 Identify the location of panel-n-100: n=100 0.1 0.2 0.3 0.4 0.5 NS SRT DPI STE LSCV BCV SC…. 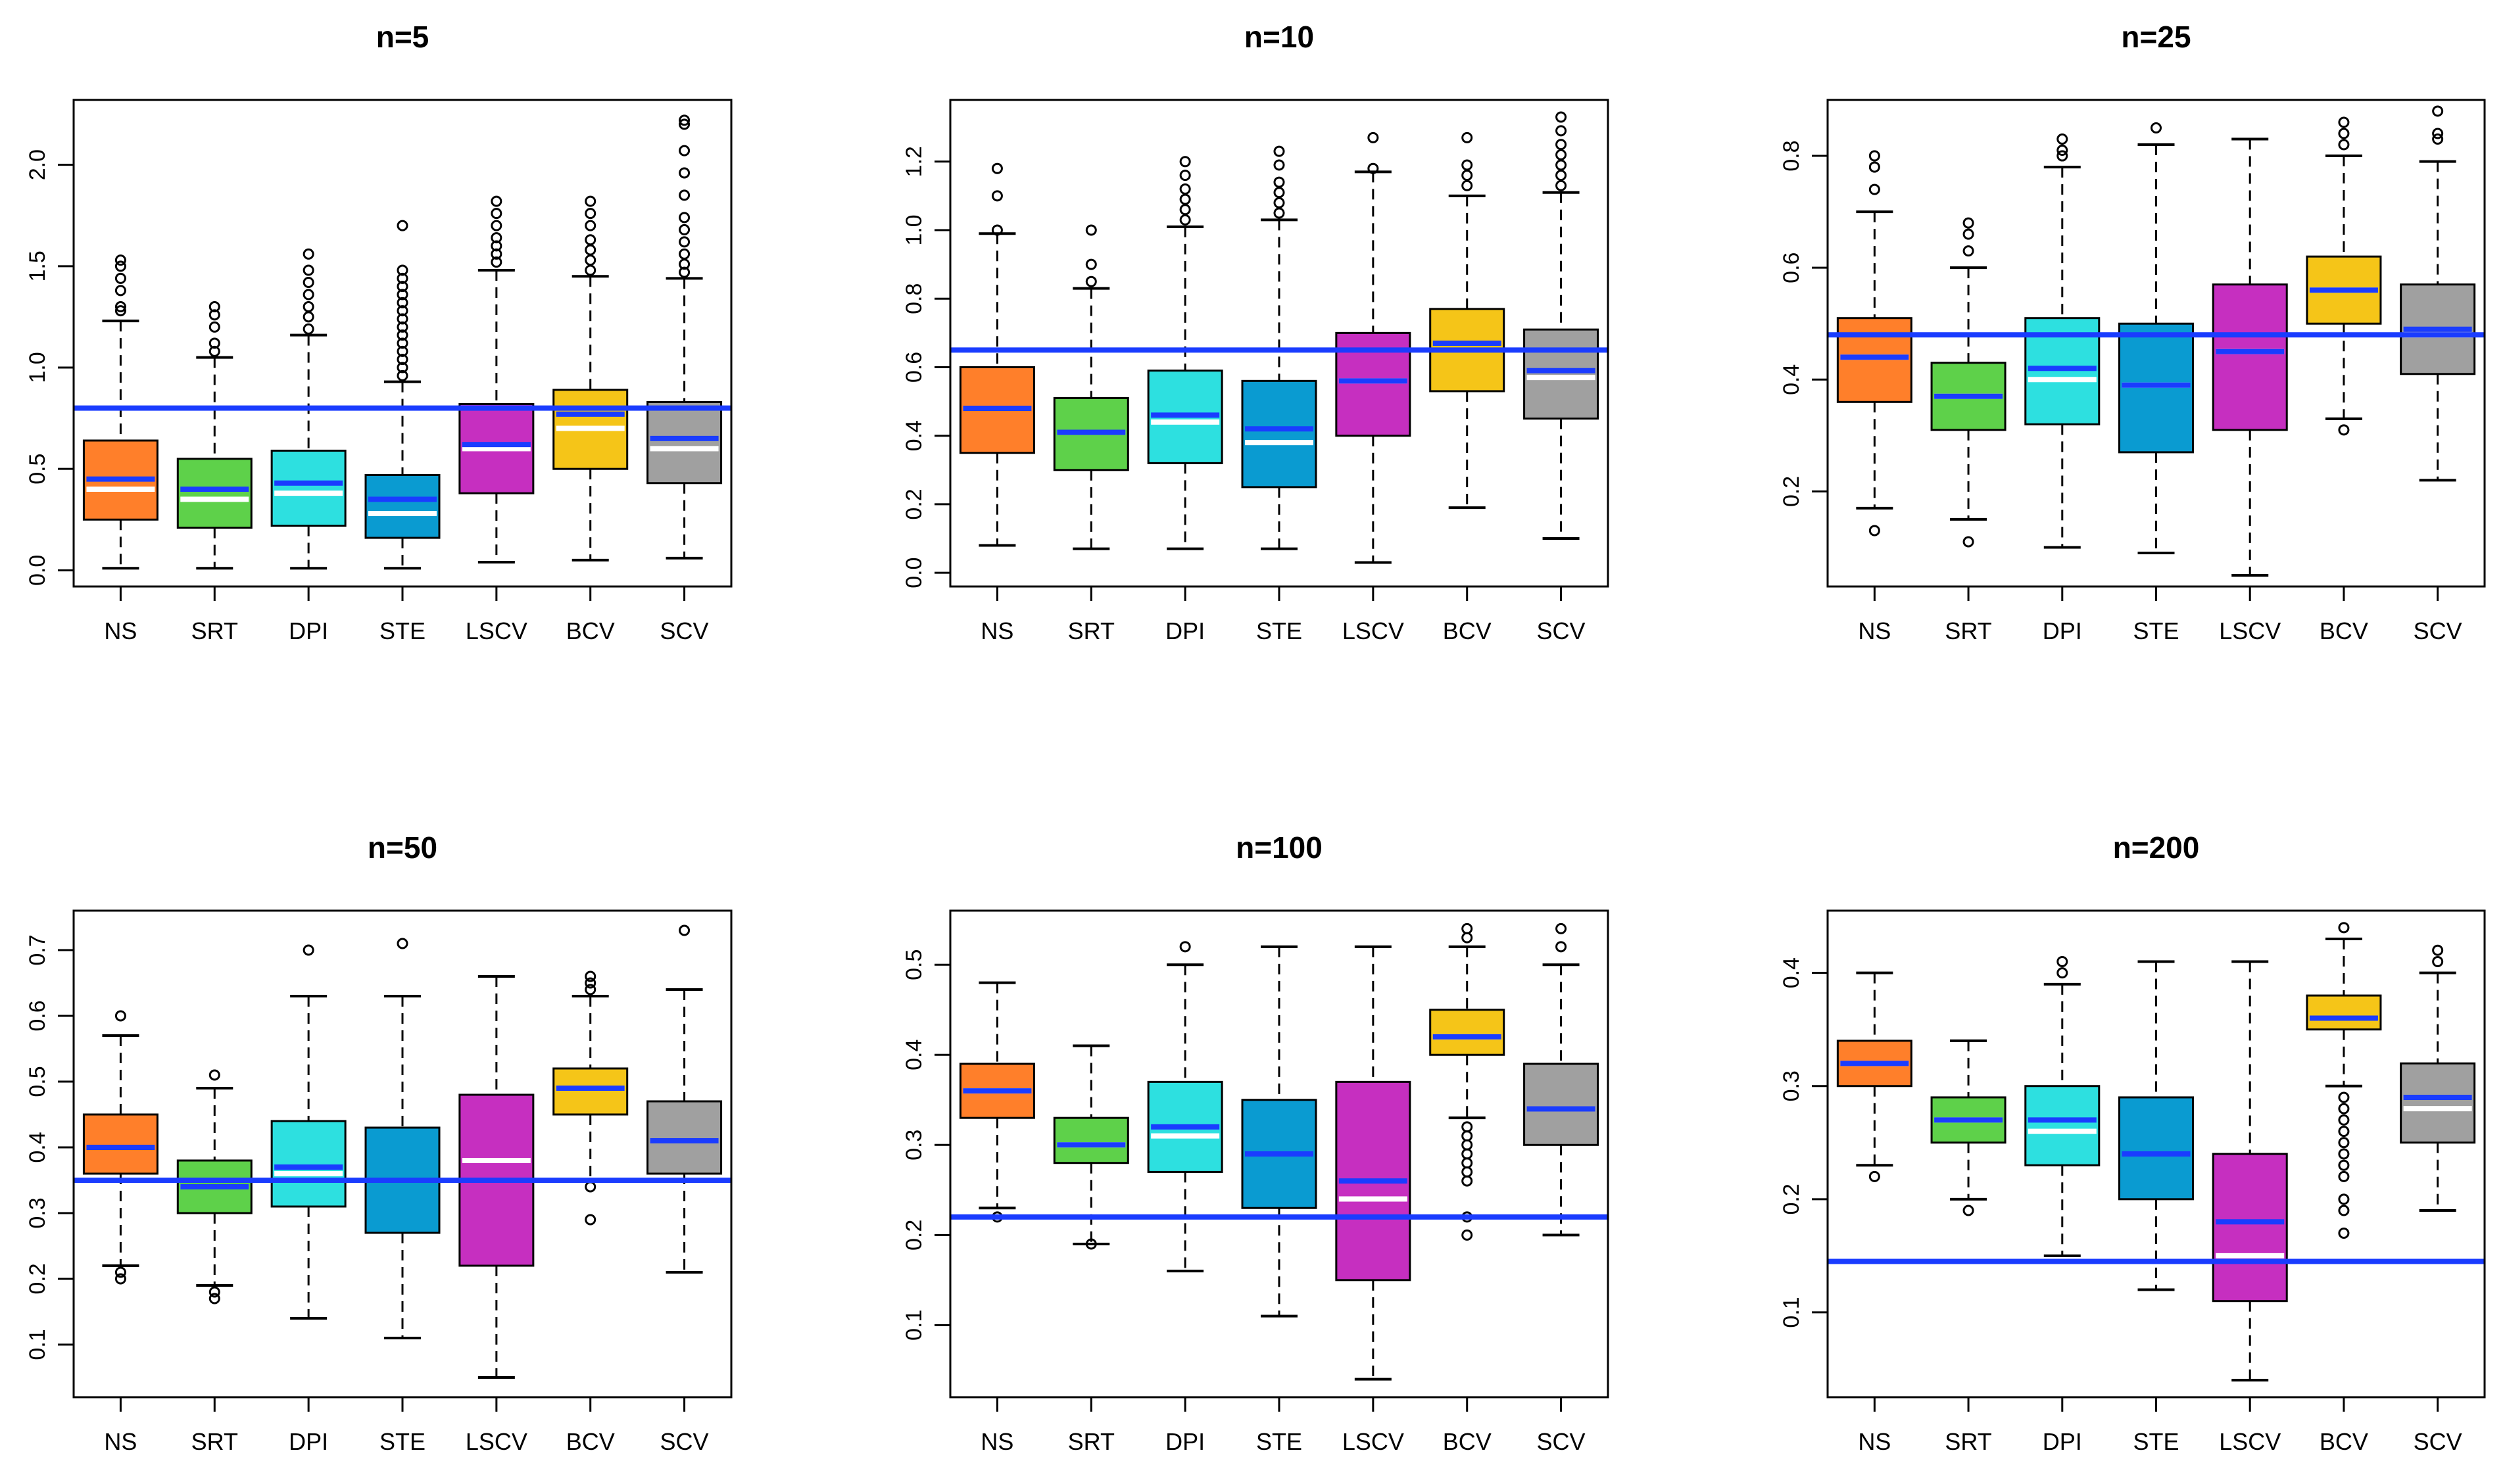
(1255, 1142).